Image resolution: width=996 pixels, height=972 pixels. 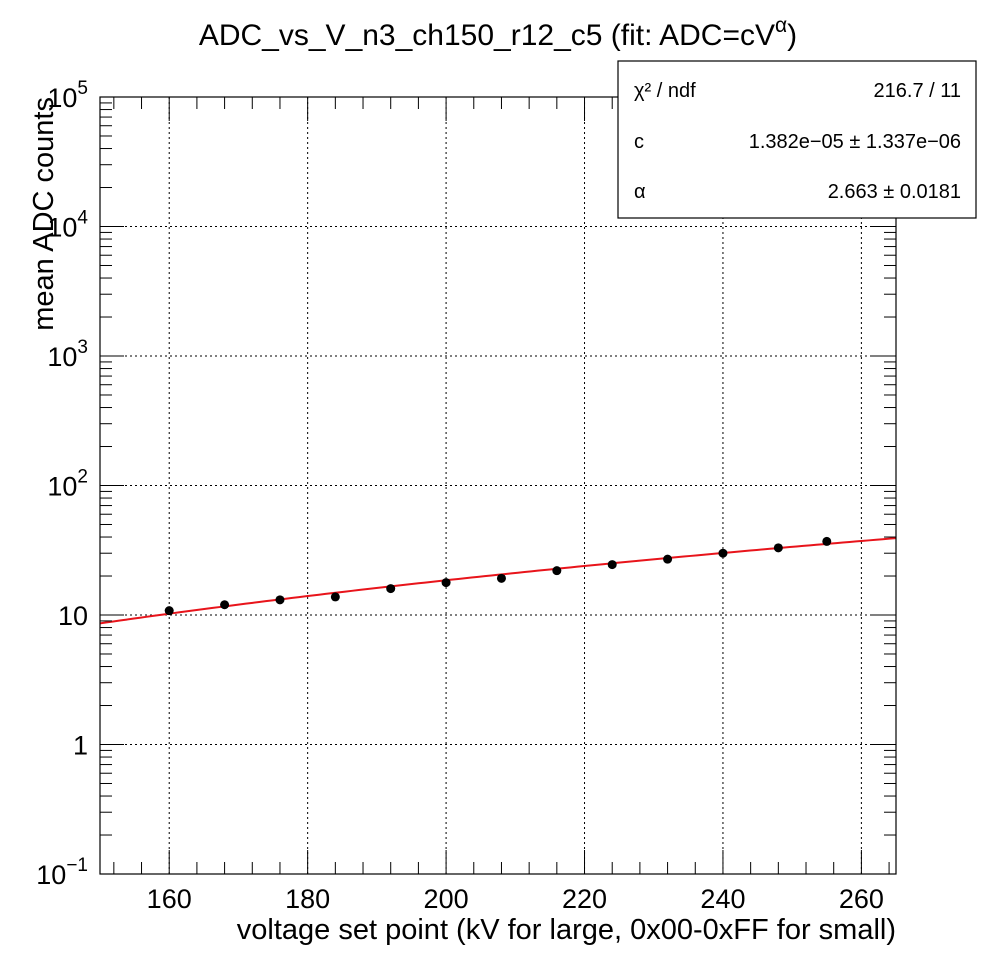 What do you see at coordinates (722, 899) in the screenshot?
I see `x-tick-label: 240` at bounding box center [722, 899].